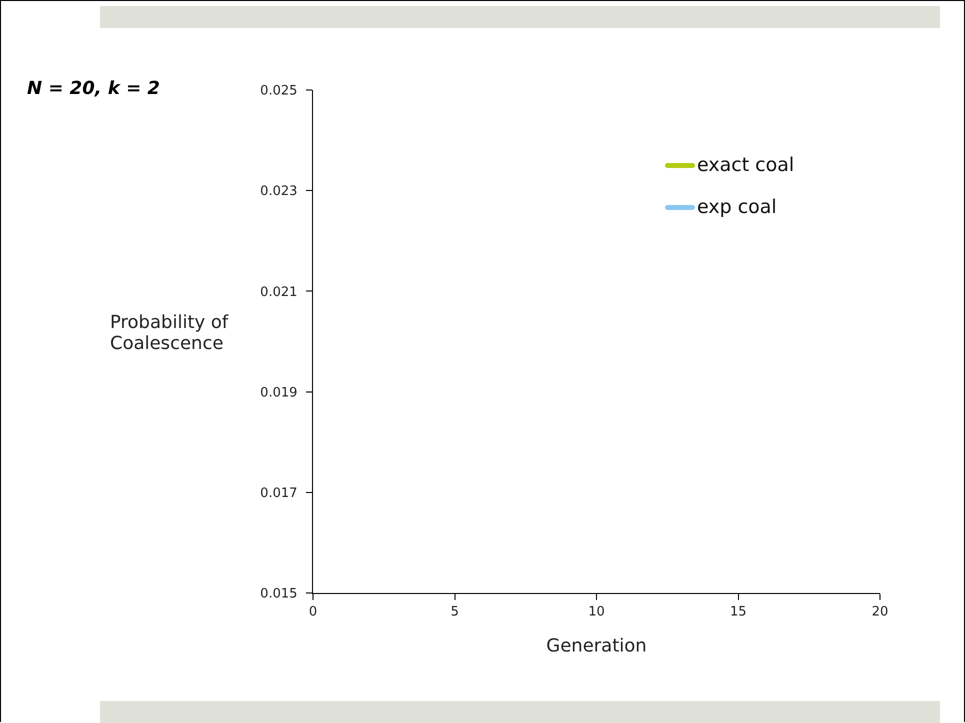  Describe the element at coordinates (454, 612) in the screenshot. I see `x-tick-label: 5` at that location.